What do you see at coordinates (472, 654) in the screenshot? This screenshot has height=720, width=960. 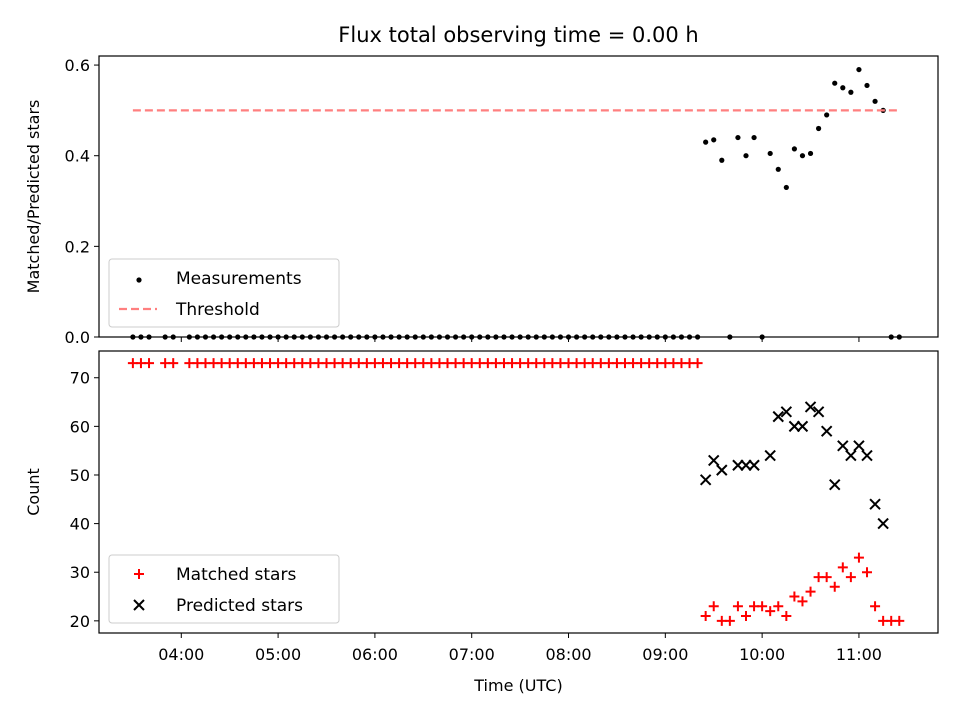 I see `x-tick-label: 07:00` at bounding box center [472, 654].